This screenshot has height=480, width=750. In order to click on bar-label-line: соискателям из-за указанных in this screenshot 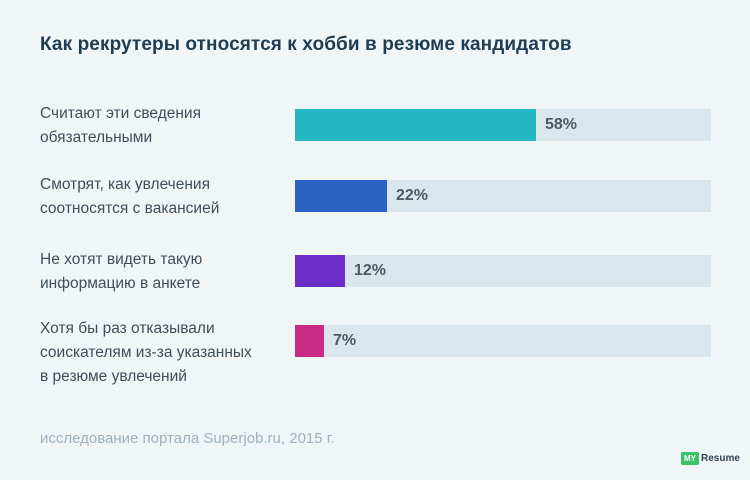, I will do `click(146, 352)`.